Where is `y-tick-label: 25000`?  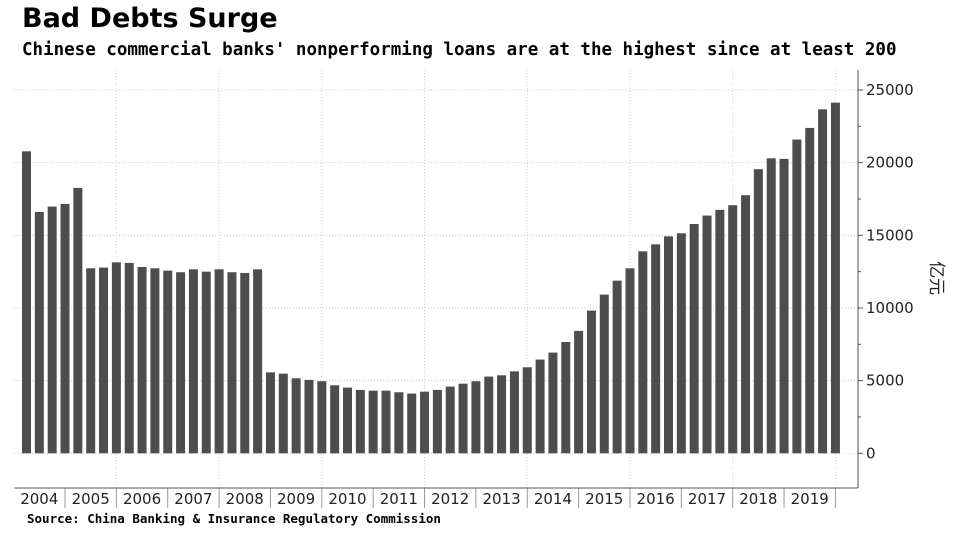 y-tick-label: 25000 is located at coordinates (890, 90).